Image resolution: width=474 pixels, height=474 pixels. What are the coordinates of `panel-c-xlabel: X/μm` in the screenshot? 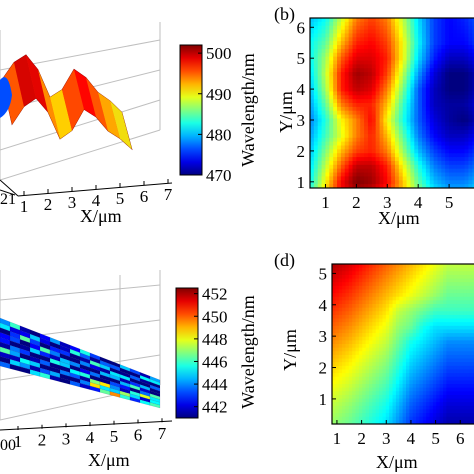 It's located at (109, 460).